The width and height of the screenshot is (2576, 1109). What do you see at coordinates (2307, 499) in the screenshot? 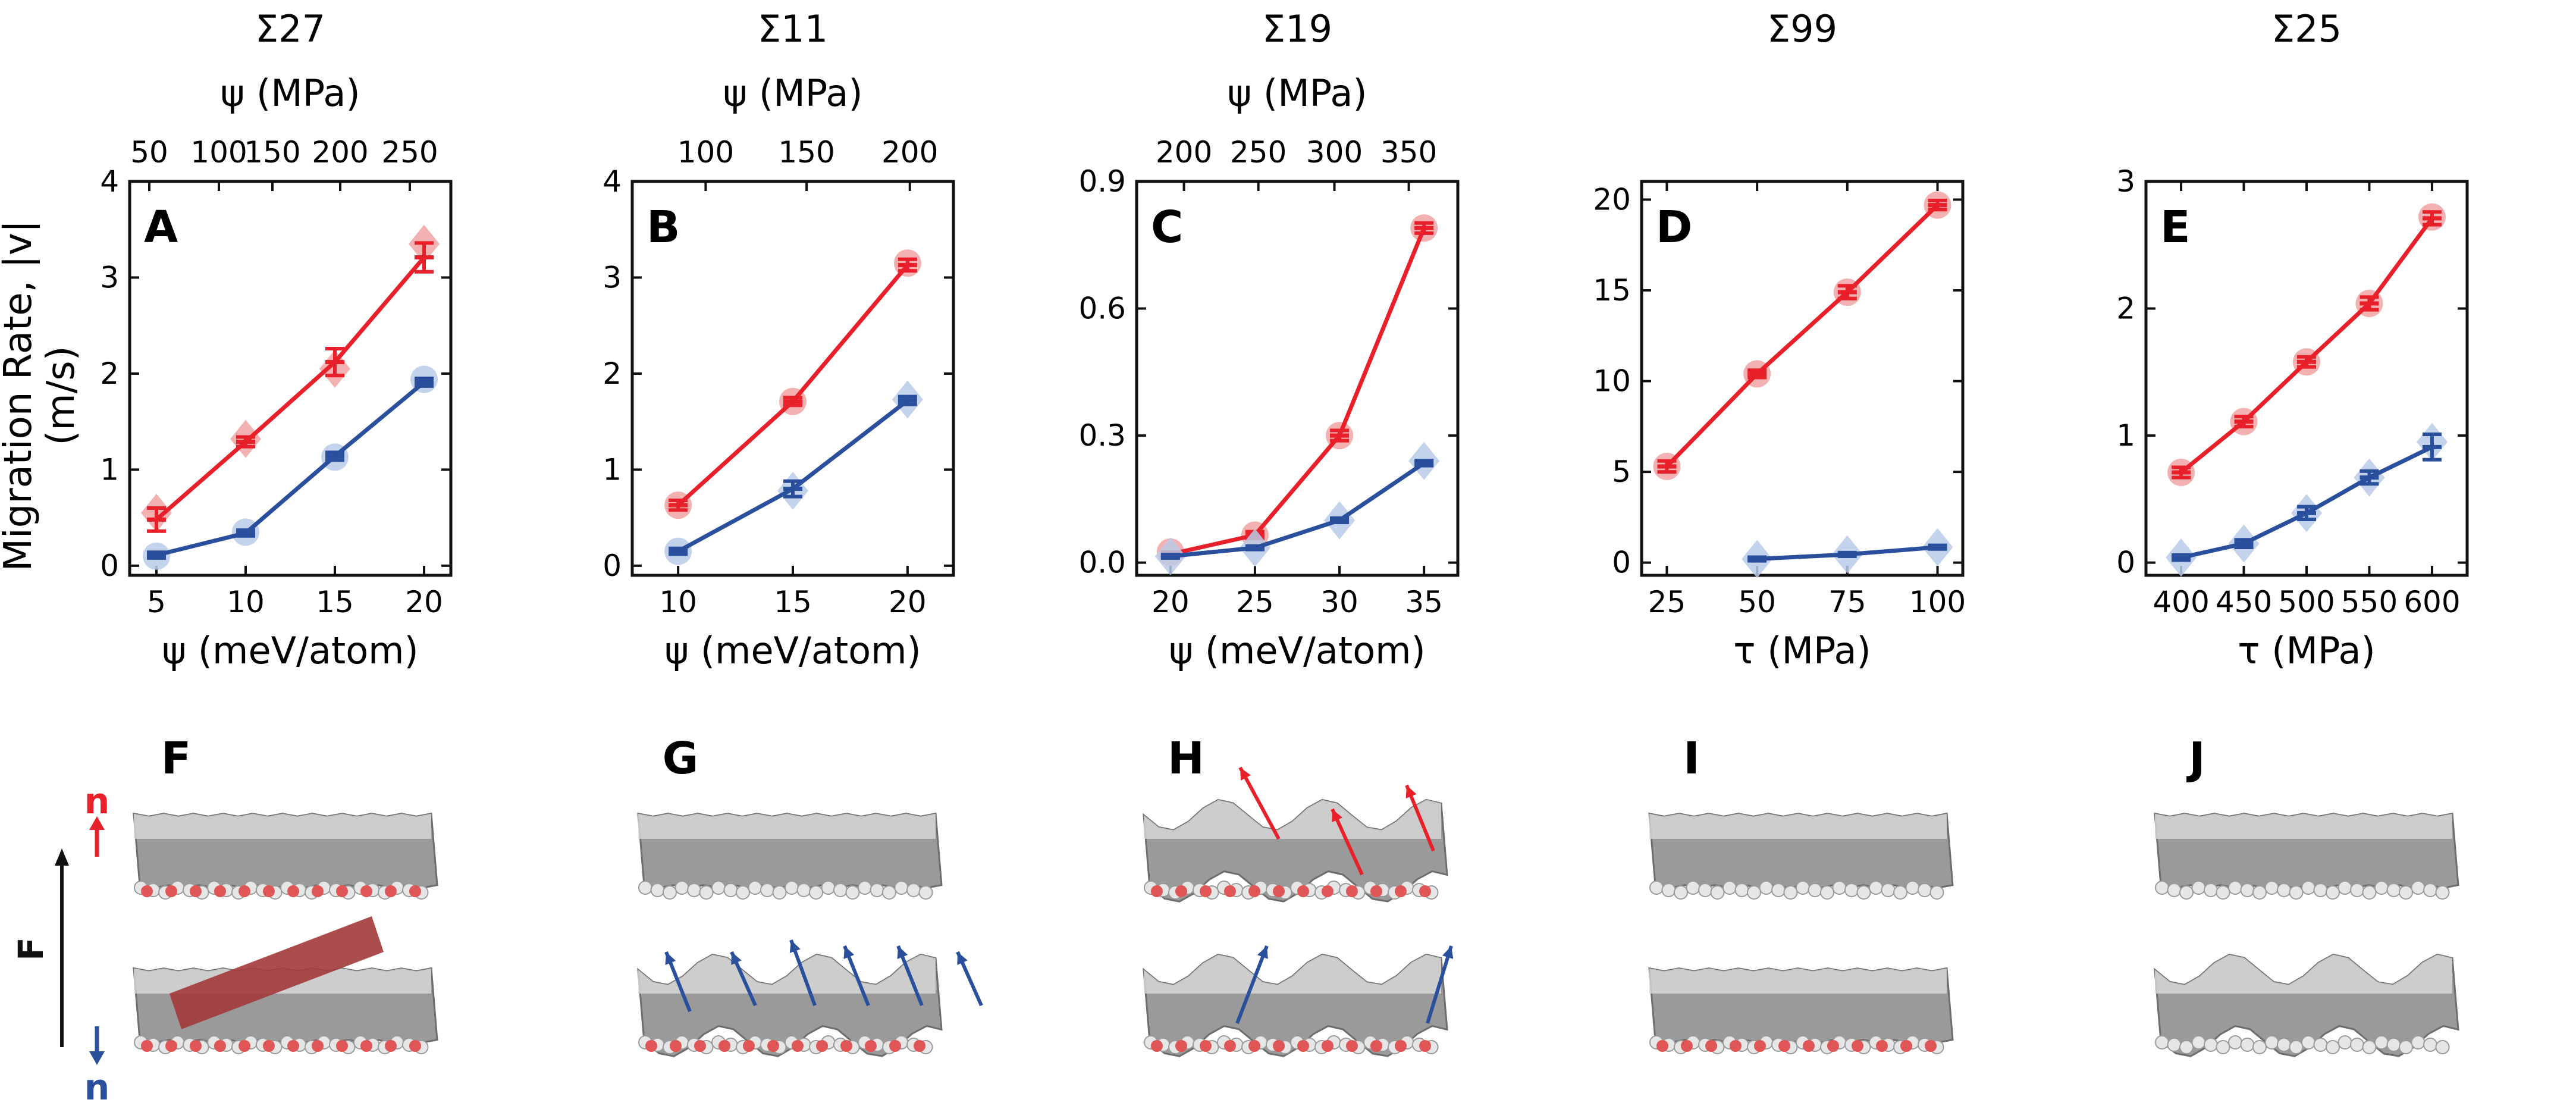
I see `series-blue` at bounding box center [2307, 499].